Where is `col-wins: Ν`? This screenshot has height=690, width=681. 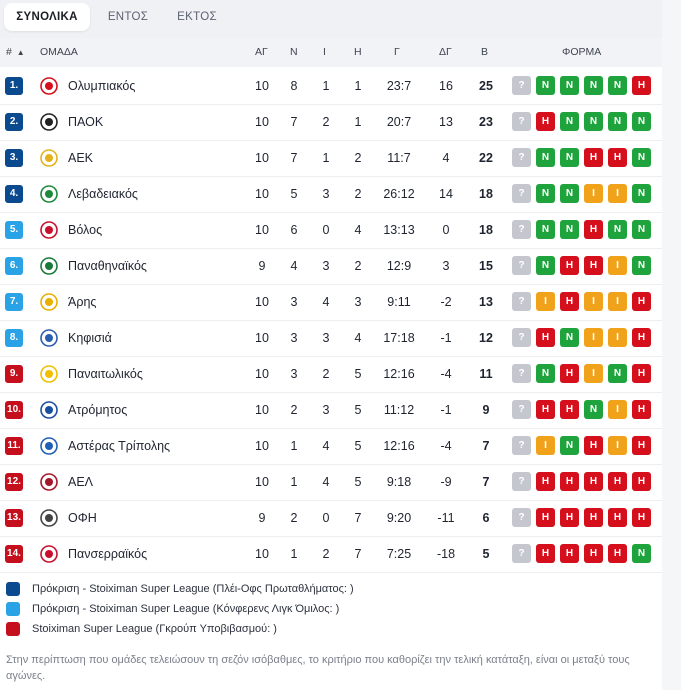 col-wins: Ν is located at coordinates (294, 52).